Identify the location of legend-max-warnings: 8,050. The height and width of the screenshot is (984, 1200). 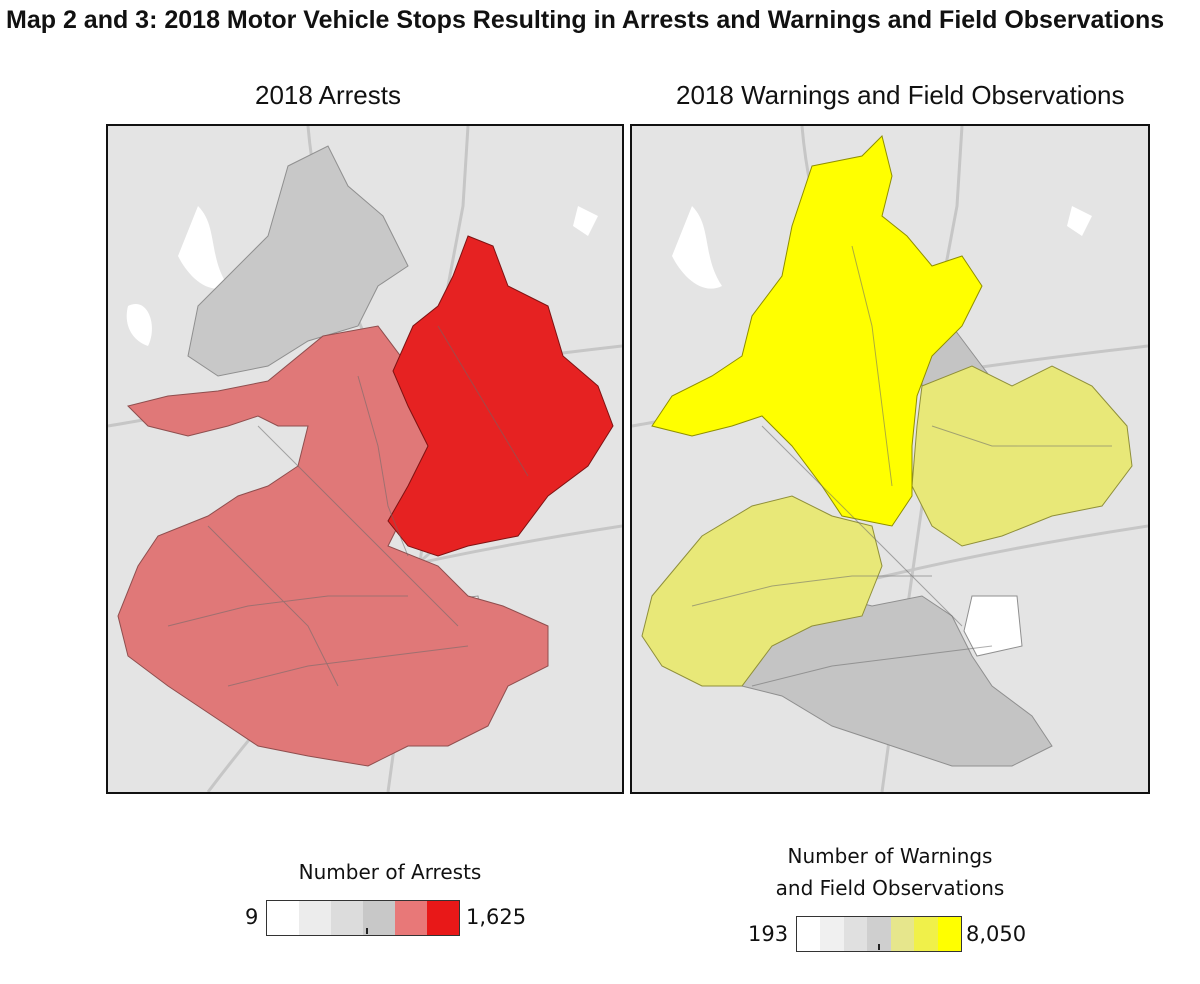
(996, 934).